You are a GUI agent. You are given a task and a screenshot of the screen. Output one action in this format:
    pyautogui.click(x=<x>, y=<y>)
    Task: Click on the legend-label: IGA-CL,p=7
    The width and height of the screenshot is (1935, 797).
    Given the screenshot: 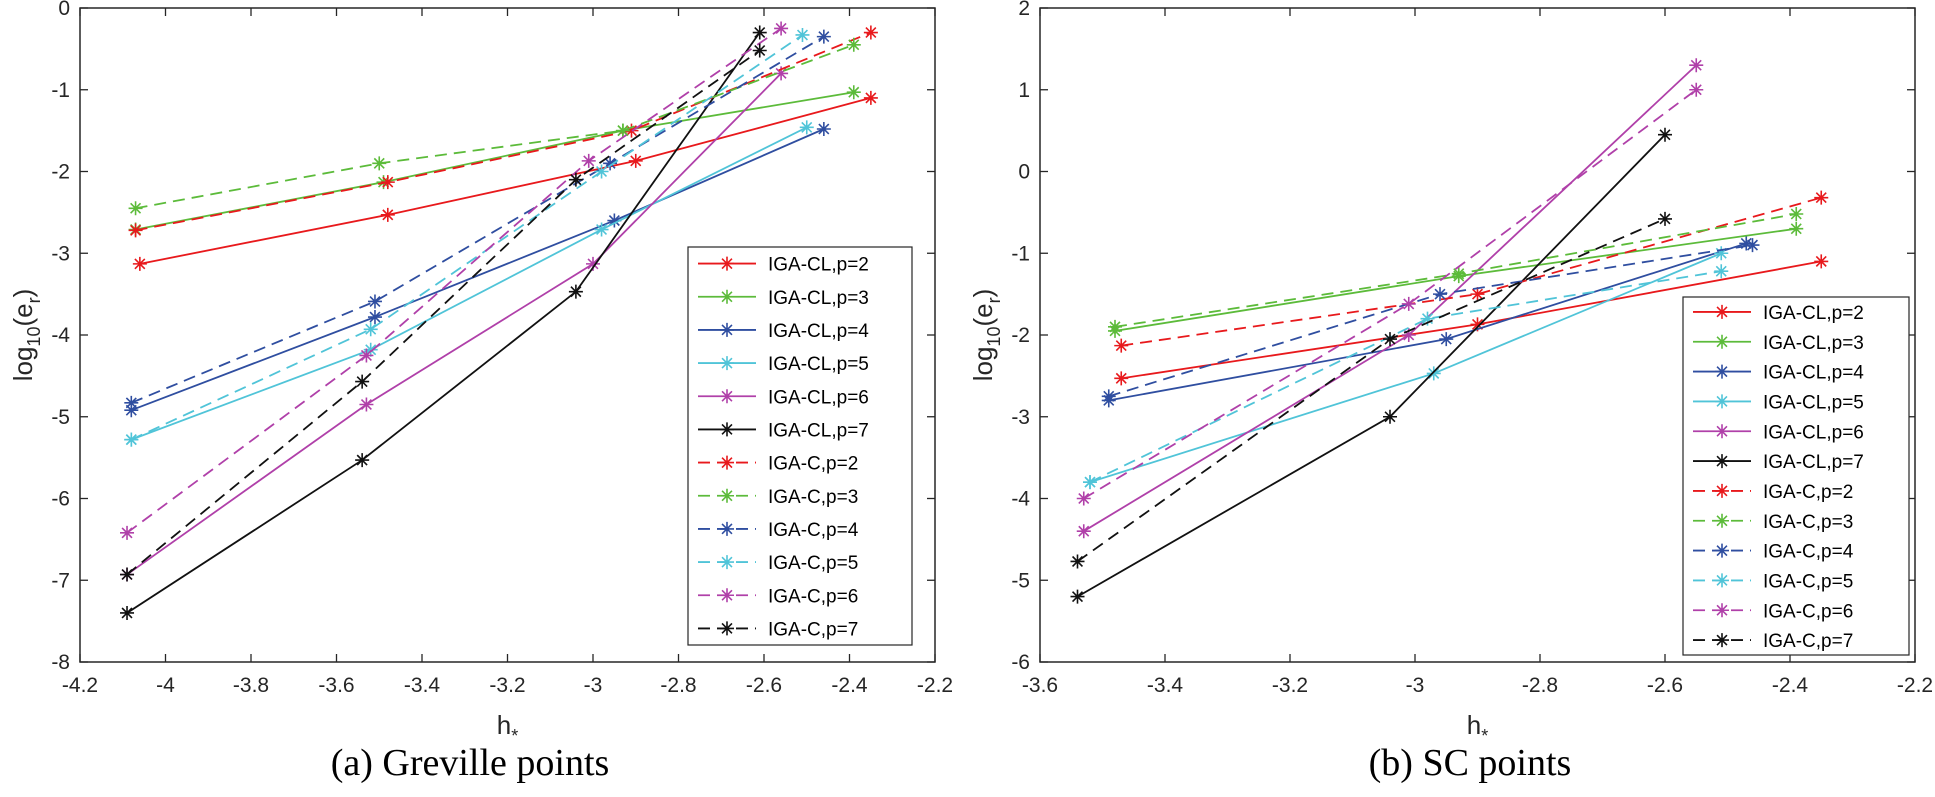 What is the action you would take?
    pyautogui.click(x=818, y=430)
    